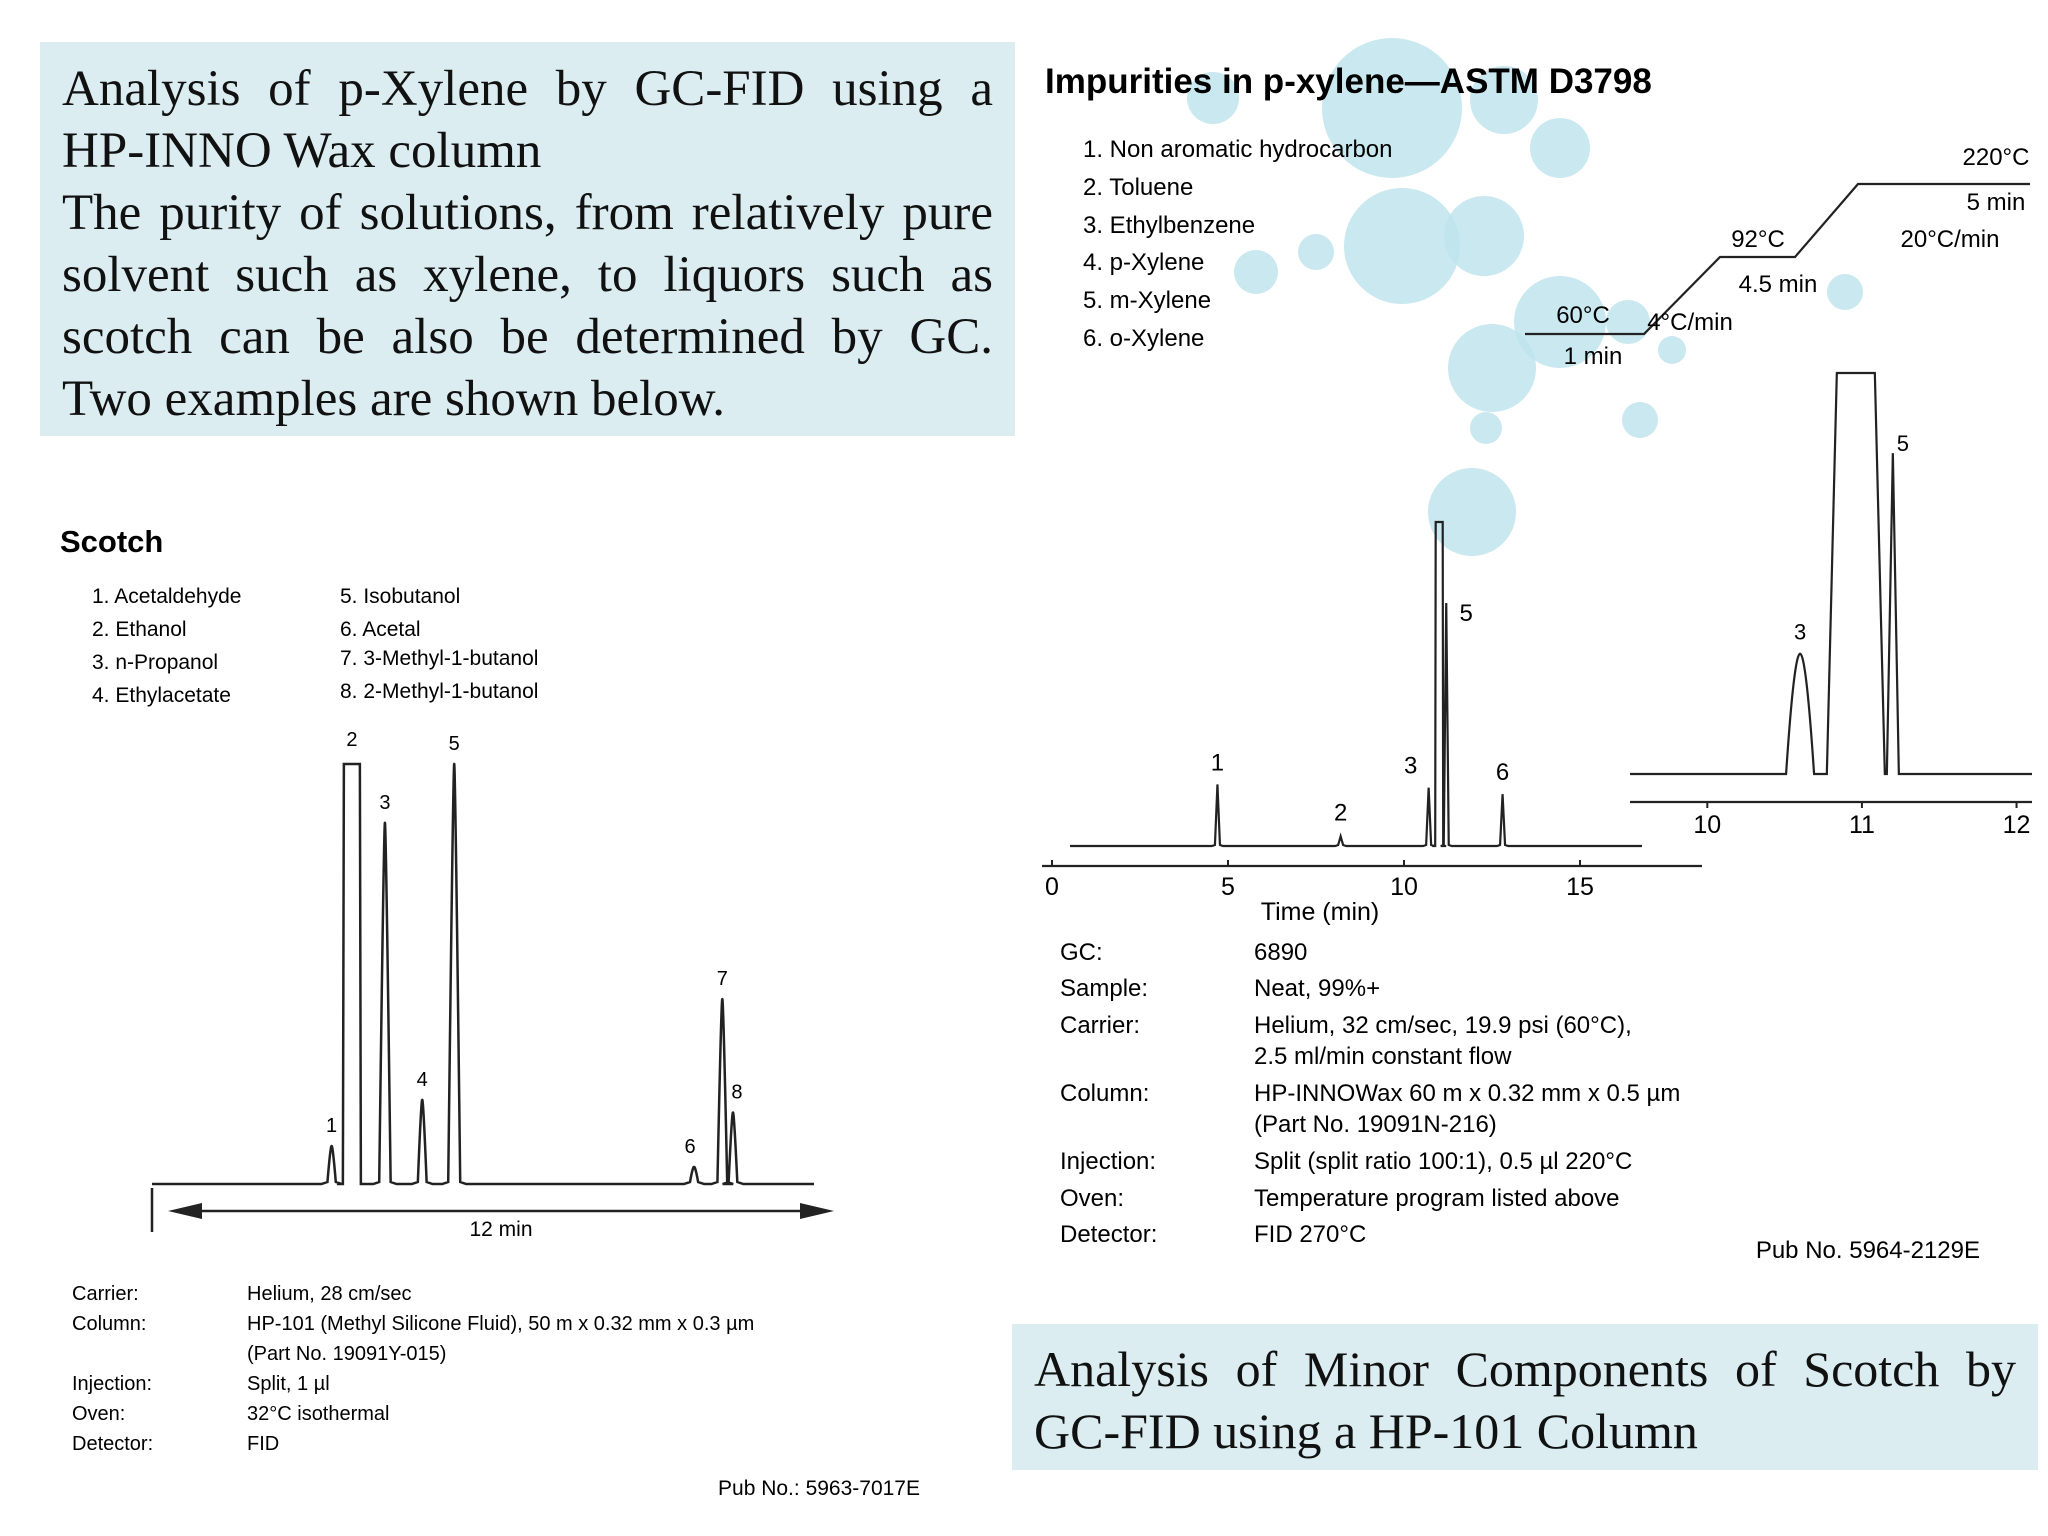  What do you see at coordinates (1443, 1025) in the screenshot?
I see `p-xylene-condition-value-3: Helium, 32 cm/sec, 19.9 psi (60°C),` at bounding box center [1443, 1025].